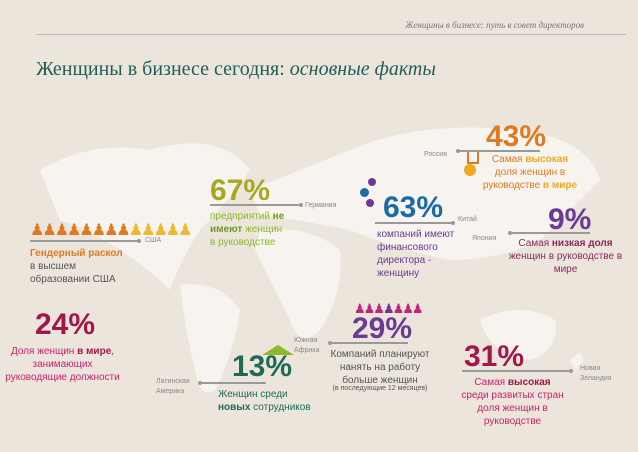  Describe the element at coordinates (516, 136) in the screenshot. I see `russia-pct: 43%` at that location.